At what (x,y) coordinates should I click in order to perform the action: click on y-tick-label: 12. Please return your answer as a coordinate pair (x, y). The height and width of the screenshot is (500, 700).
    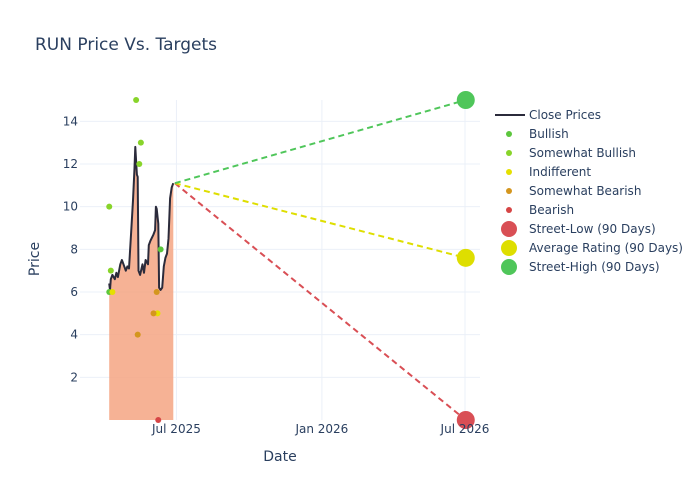
    Looking at the image, I should click on (70, 164).